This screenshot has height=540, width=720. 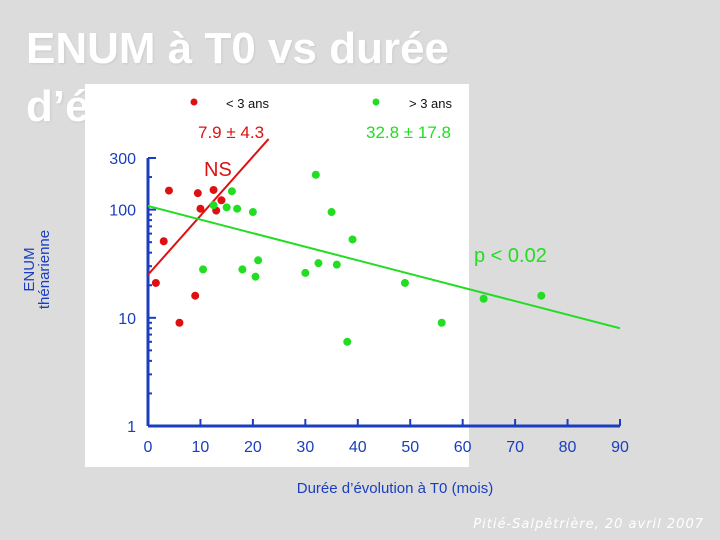 I want to click on legend-label: < 3 ans, so click(x=248, y=103).